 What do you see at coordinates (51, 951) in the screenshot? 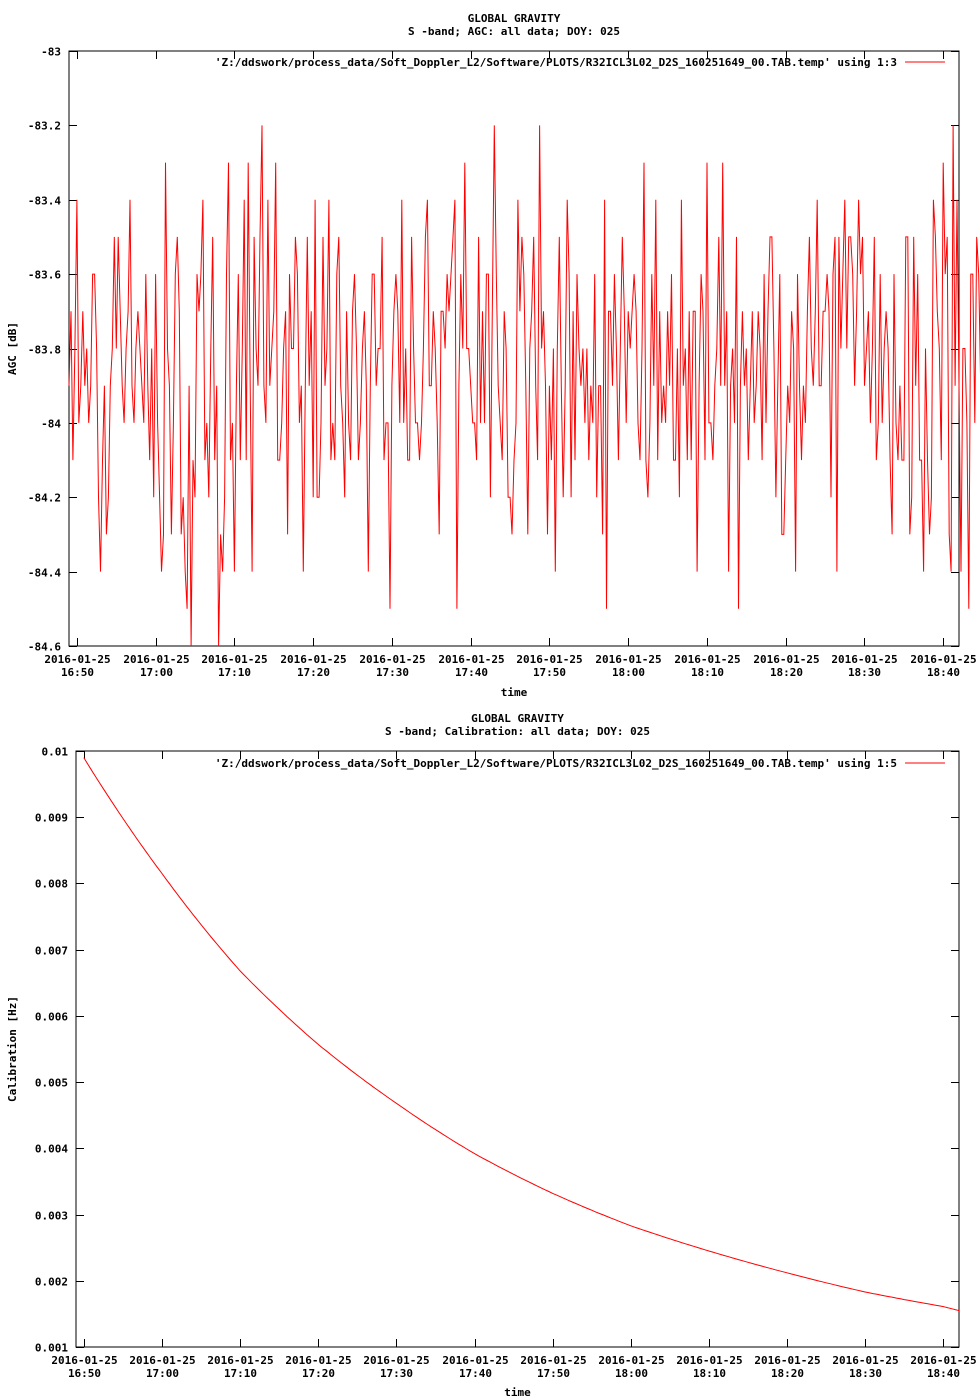
I see `y-tick-label: 0.007` at bounding box center [51, 951].